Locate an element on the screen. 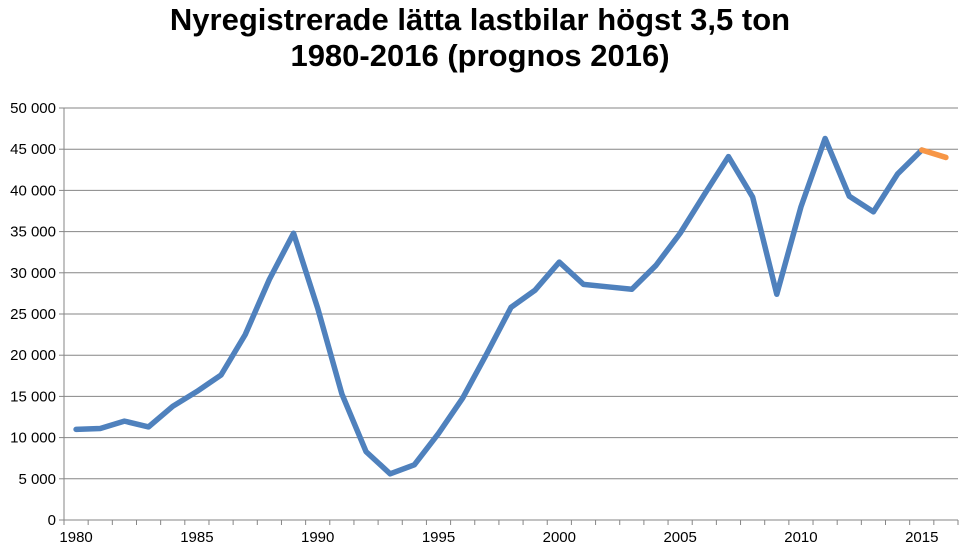 The height and width of the screenshot is (545, 960). x-tick-label: 1980 is located at coordinates (75, 537).